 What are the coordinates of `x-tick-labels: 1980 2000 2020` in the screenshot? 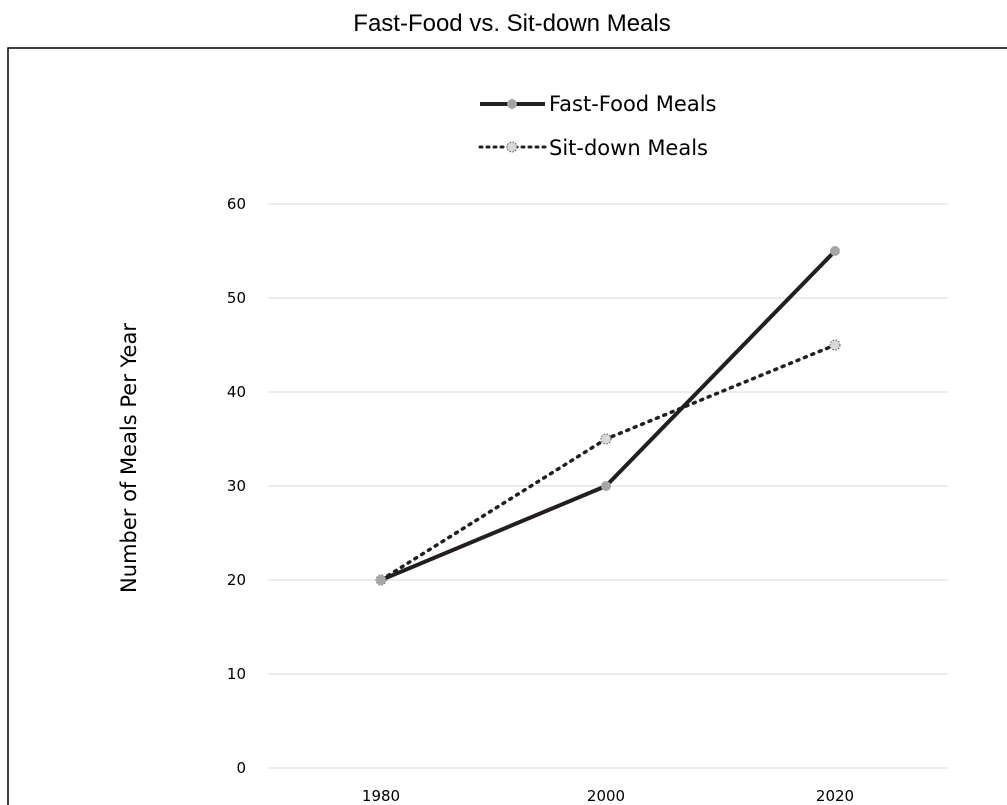 It's located at (608, 796).